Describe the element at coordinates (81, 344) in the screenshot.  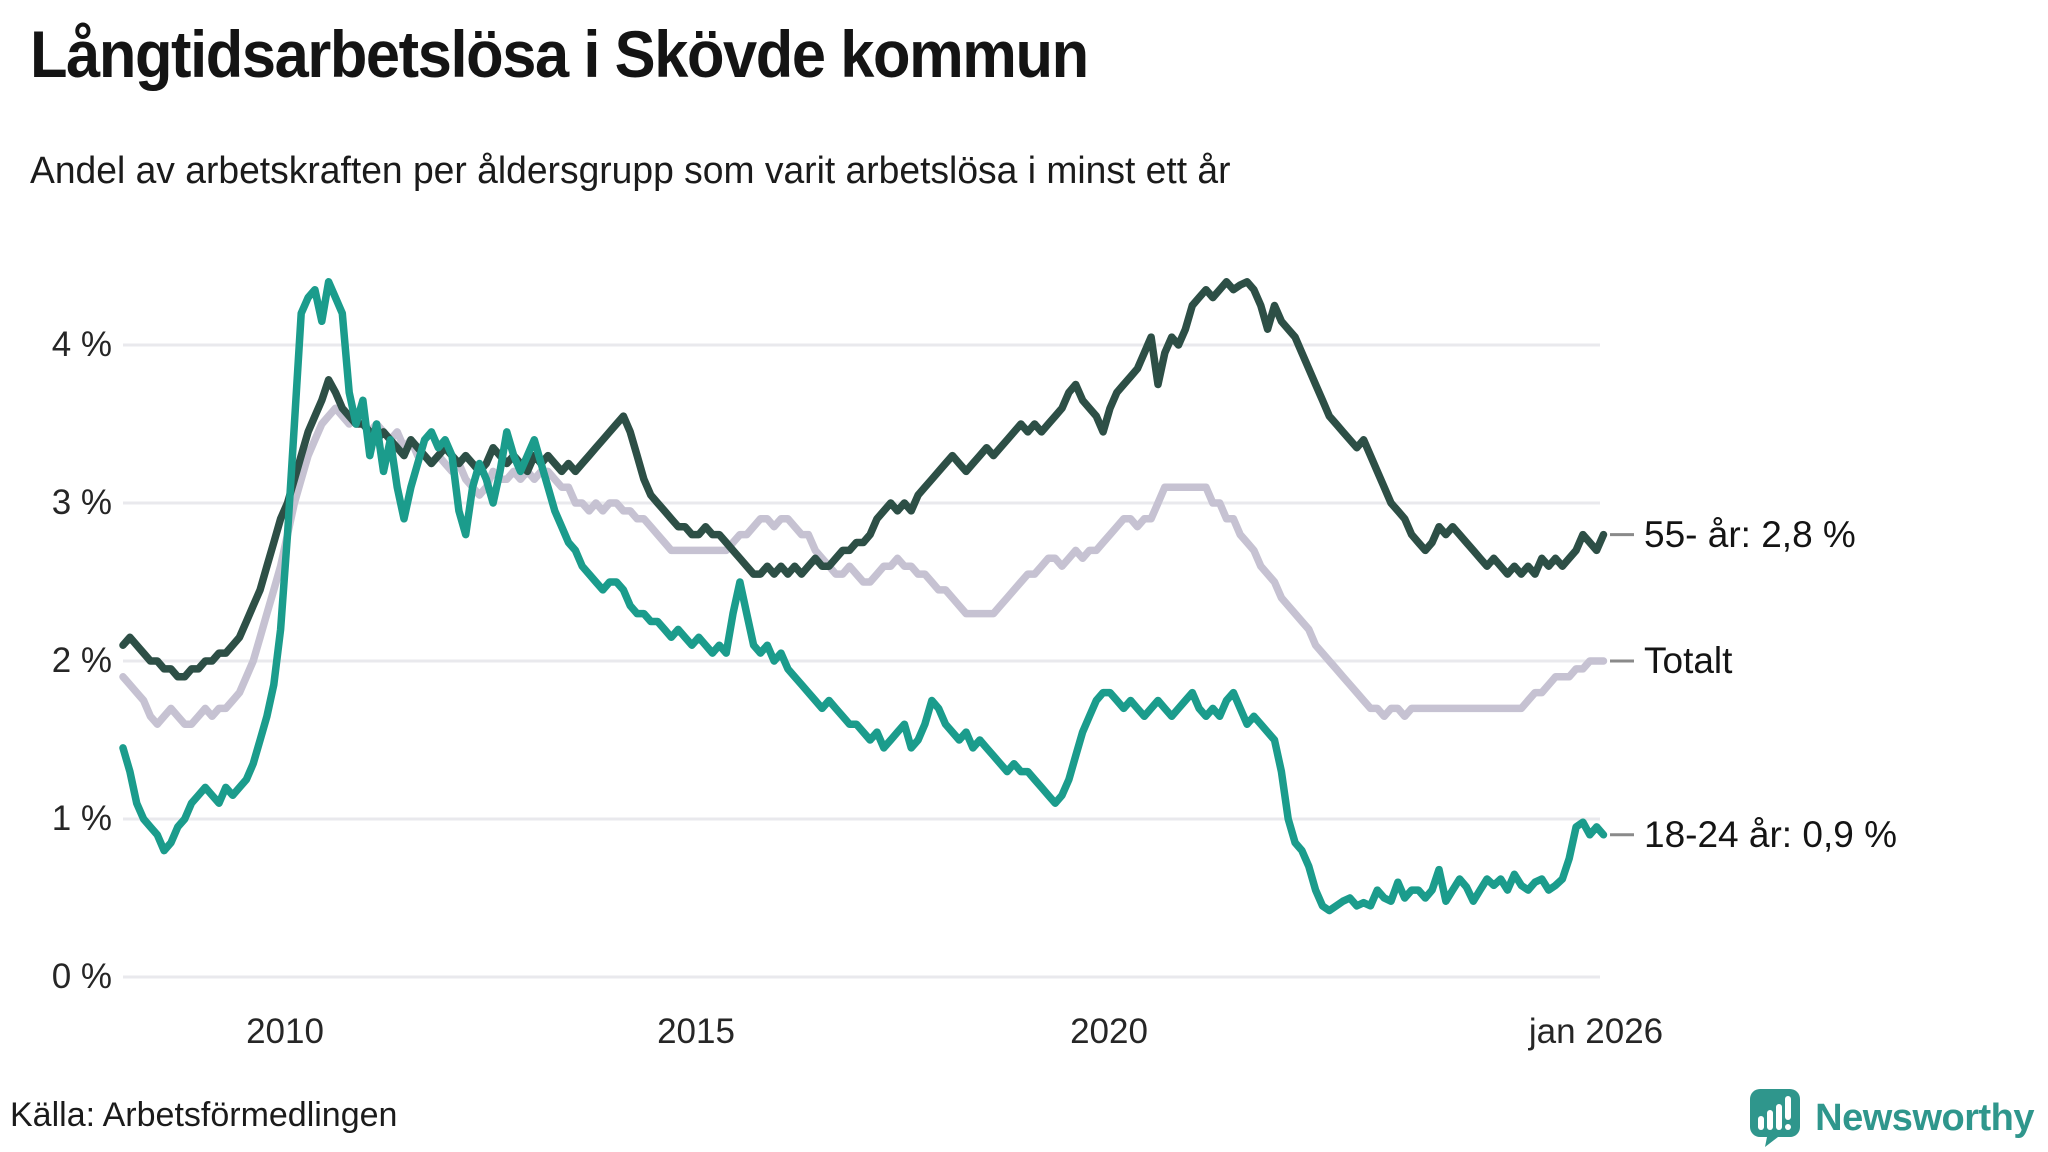
I see `y-axis-label-4: 4 %` at that location.